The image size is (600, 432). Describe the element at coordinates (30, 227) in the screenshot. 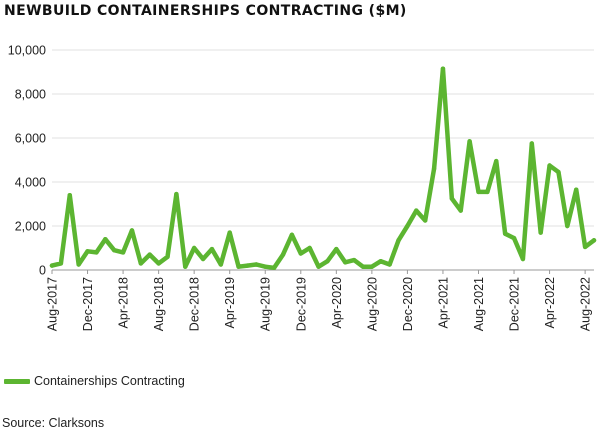

I see `y-tick-label: 2,000` at that location.